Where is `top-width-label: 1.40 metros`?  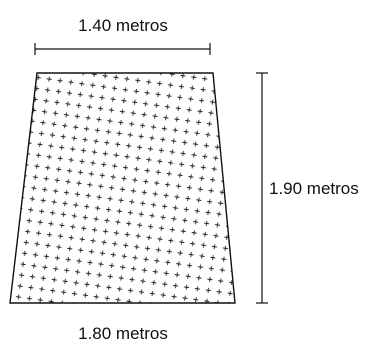 top-width-label: 1.40 metros is located at coordinates (123, 25).